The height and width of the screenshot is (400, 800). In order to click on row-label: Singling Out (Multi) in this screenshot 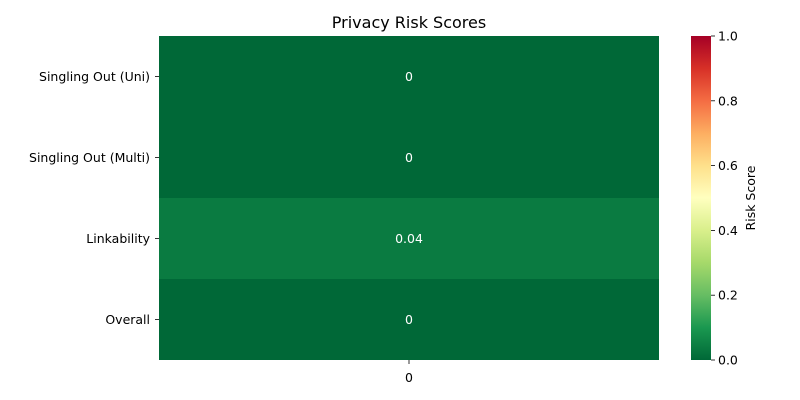, I will do `click(89, 157)`.